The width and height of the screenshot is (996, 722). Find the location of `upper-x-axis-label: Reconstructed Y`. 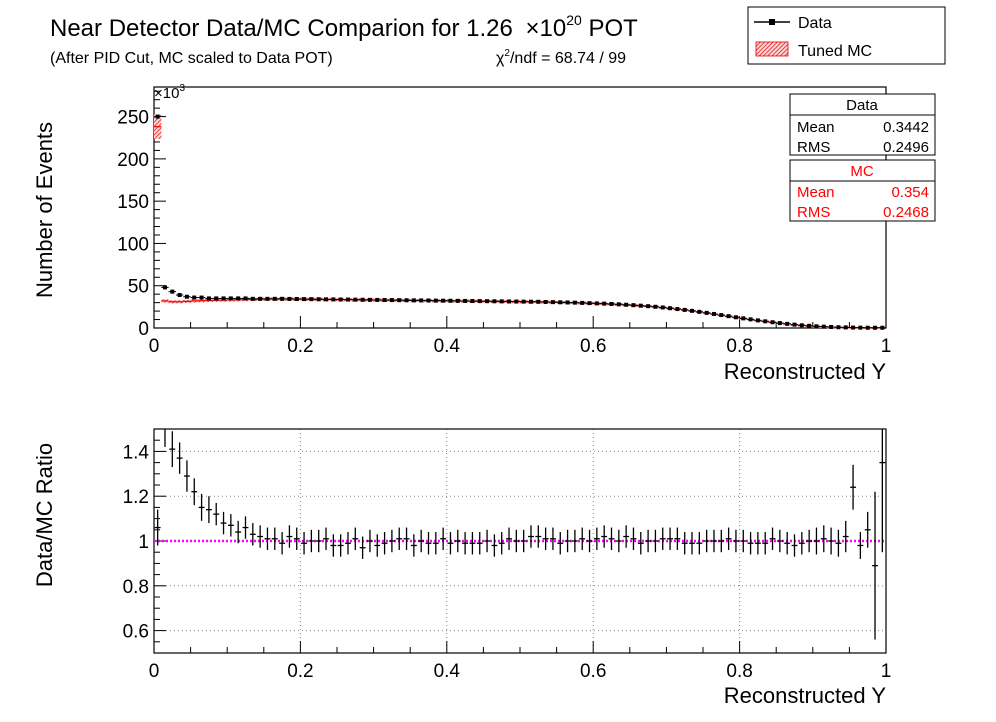

upper-x-axis-label: Reconstructed Y is located at coordinates (805, 371).